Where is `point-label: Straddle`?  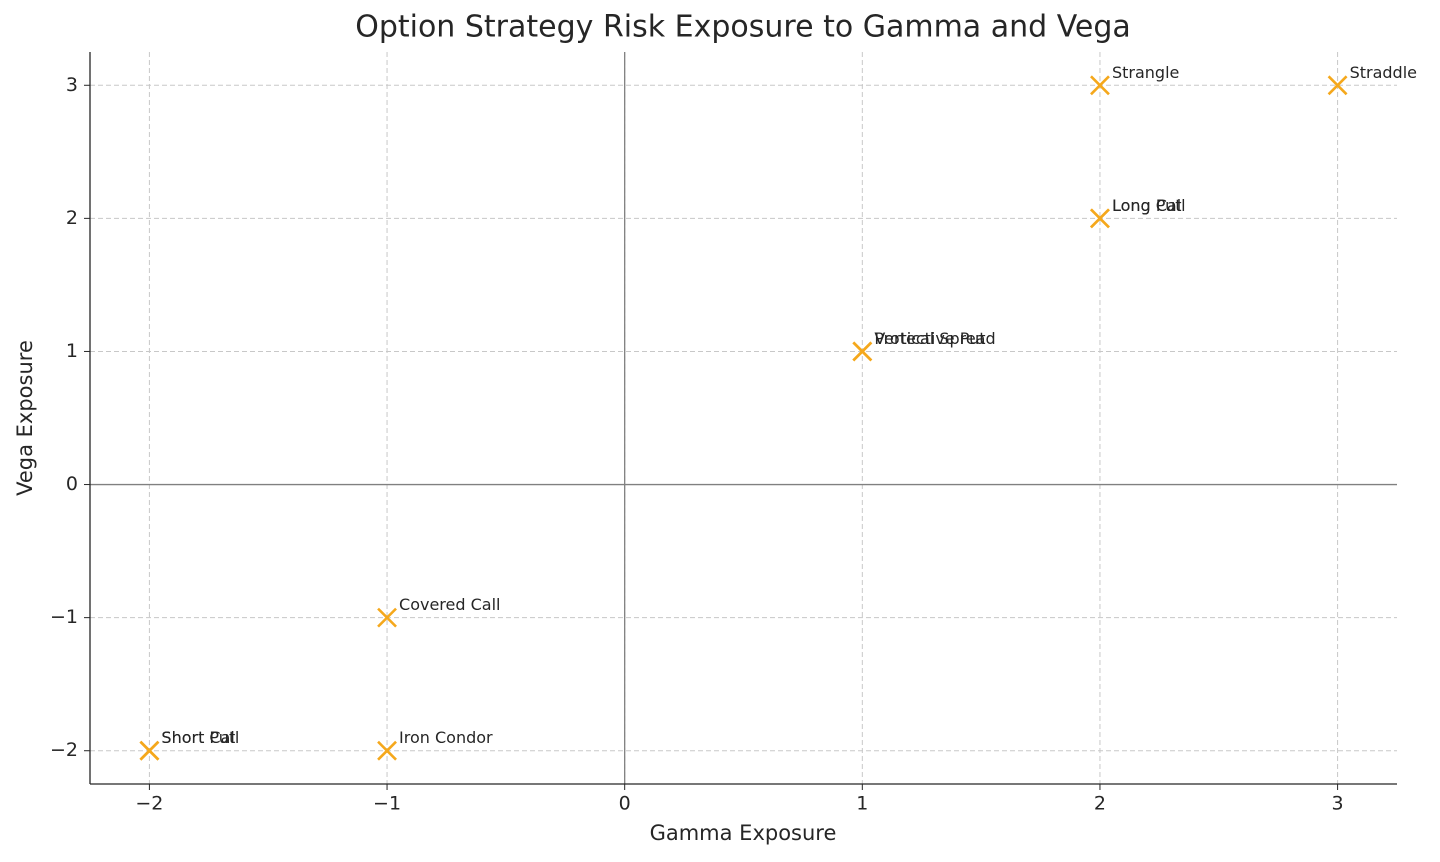
point-label: Straddle is located at coordinates (1383, 72).